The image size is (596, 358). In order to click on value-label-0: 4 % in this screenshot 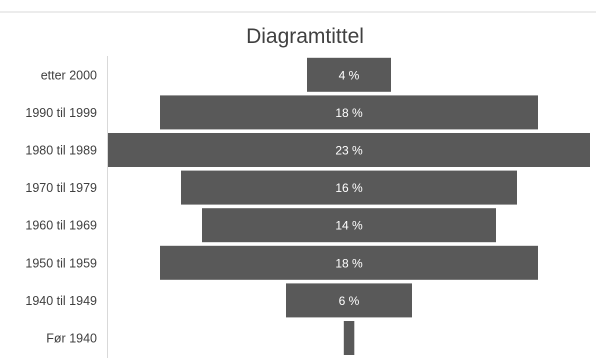, I will do `click(349, 75)`.